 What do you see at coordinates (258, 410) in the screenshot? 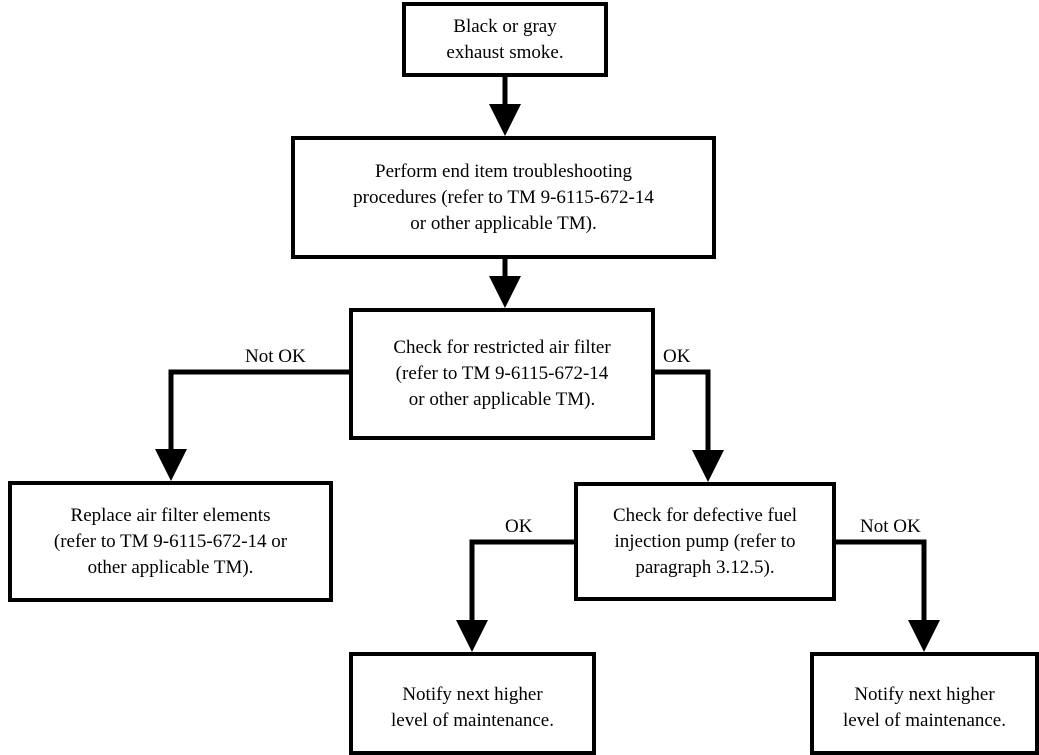
I see `connector-air-filter-to-replace` at bounding box center [258, 410].